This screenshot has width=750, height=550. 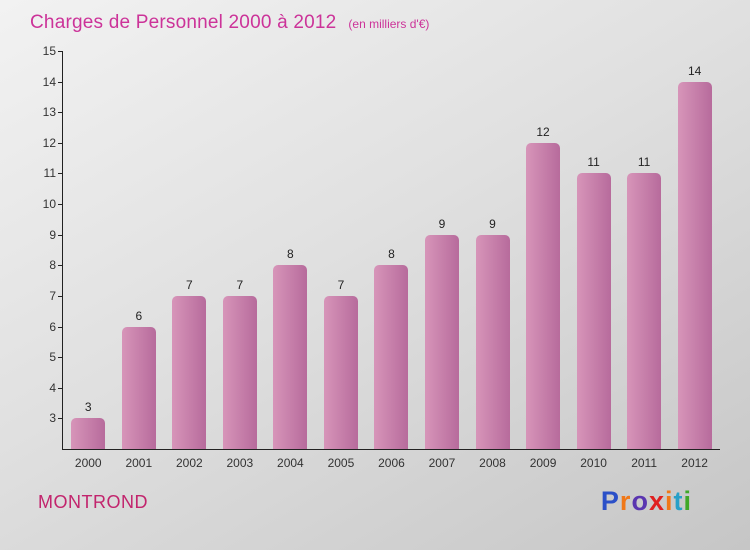 I want to click on bar-group: 6 2001, so click(x=139, y=261).